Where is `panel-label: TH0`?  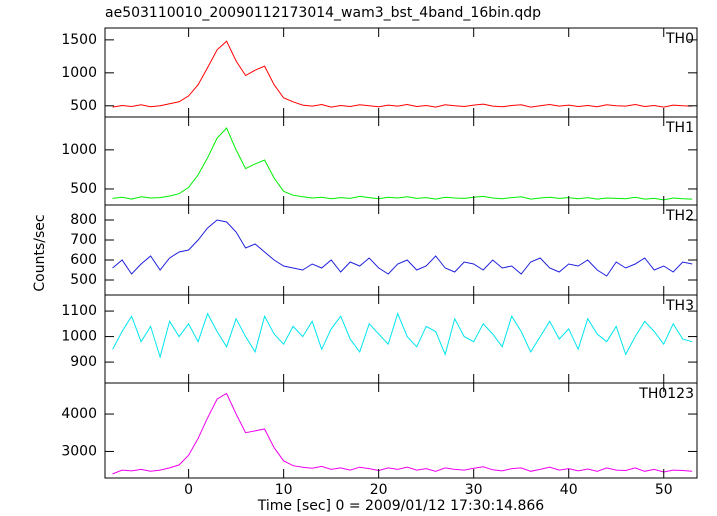 panel-label: TH0 is located at coordinates (679, 39).